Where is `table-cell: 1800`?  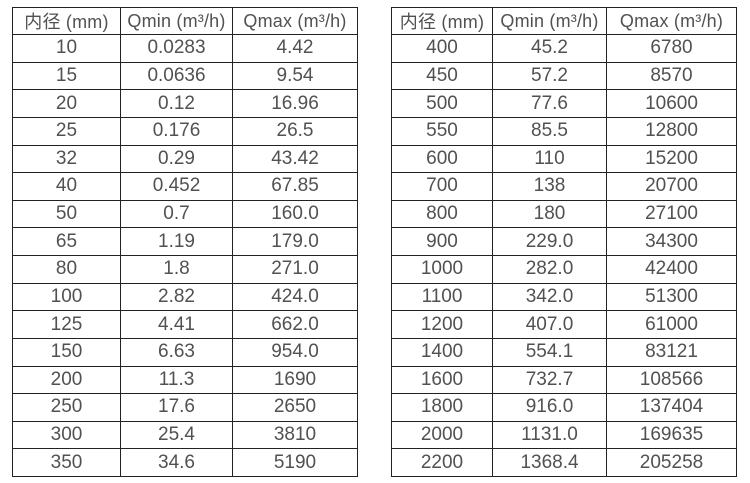 table-cell: 1800 is located at coordinates (442, 407).